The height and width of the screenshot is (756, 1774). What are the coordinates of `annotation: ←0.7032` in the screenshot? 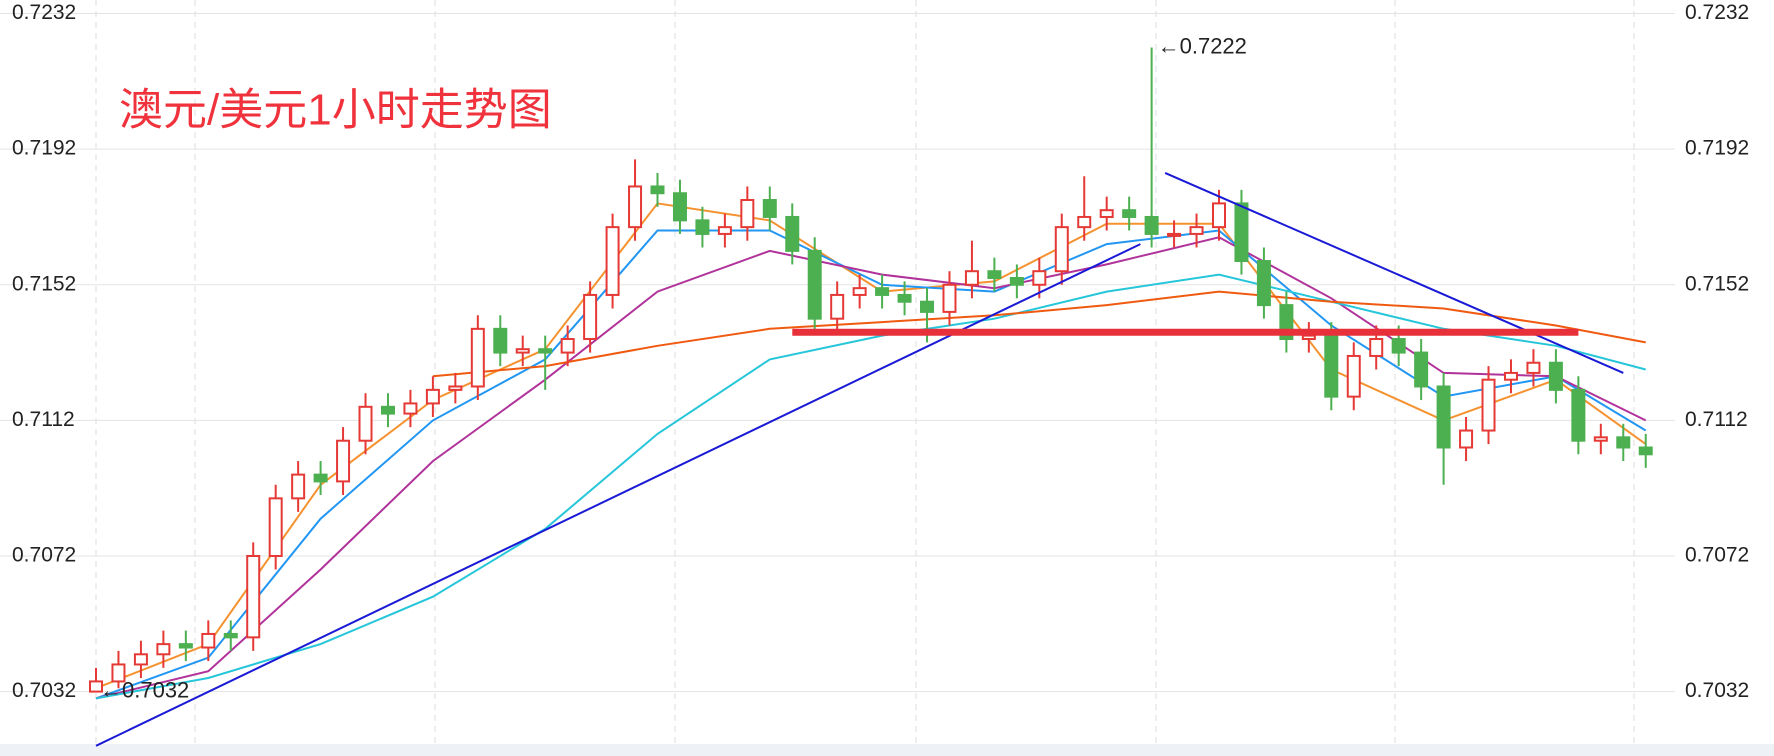 It's located at (144, 689).